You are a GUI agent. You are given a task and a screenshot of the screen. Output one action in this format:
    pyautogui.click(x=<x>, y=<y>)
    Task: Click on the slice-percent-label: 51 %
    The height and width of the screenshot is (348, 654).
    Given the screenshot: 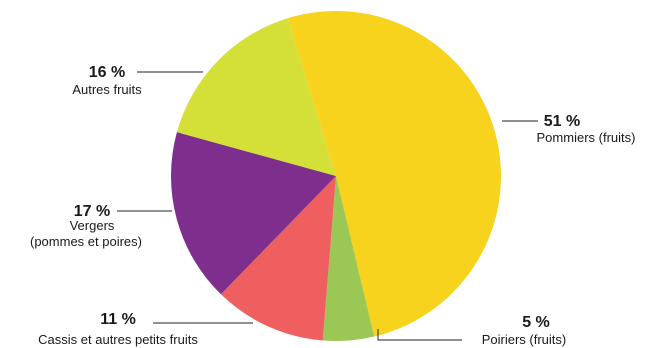 What is the action you would take?
    pyautogui.click(x=562, y=121)
    